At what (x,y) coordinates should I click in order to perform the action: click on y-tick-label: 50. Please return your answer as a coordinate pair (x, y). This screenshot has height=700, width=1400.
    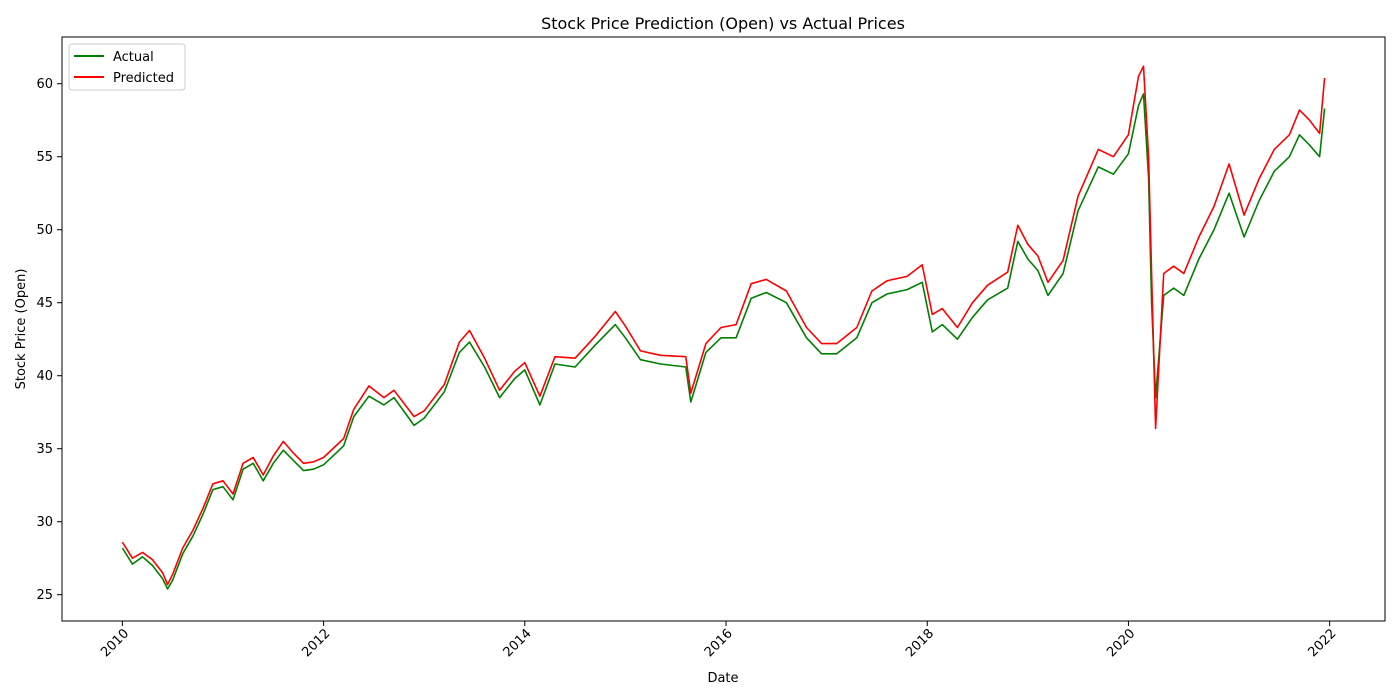
    Looking at the image, I should click on (44, 230).